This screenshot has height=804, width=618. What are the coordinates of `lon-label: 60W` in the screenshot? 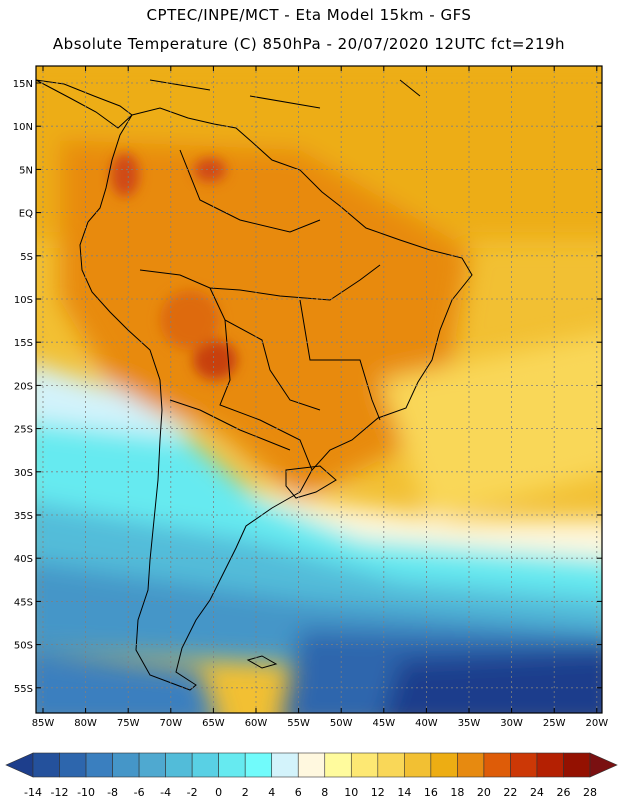 It's located at (256, 723).